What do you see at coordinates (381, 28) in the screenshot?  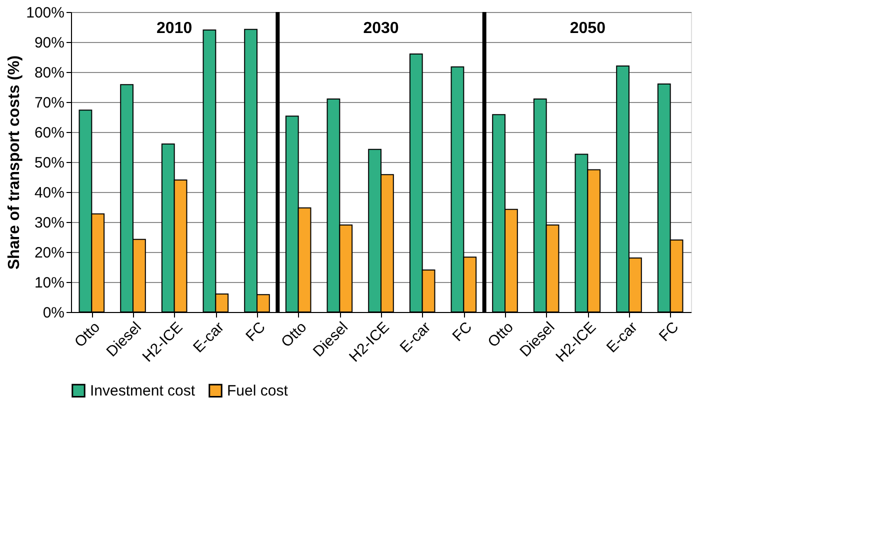 I see `annotation: 2030` at bounding box center [381, 28].